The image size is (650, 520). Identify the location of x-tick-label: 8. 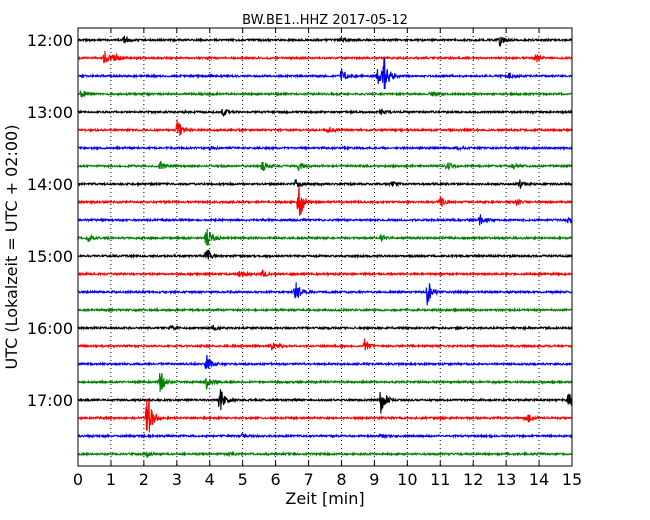
(341, 479).